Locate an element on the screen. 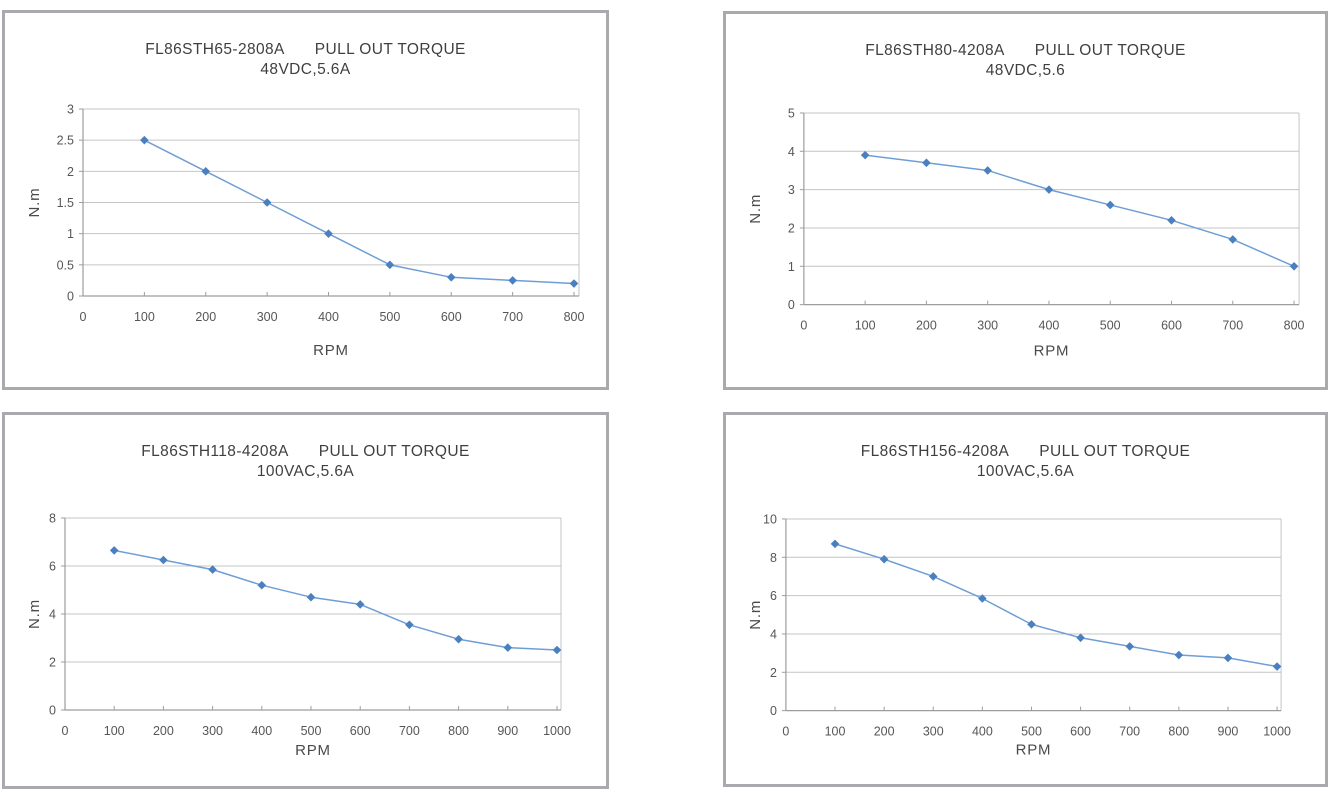  y-tick-label: 8 is located at coordinates (52, 519).